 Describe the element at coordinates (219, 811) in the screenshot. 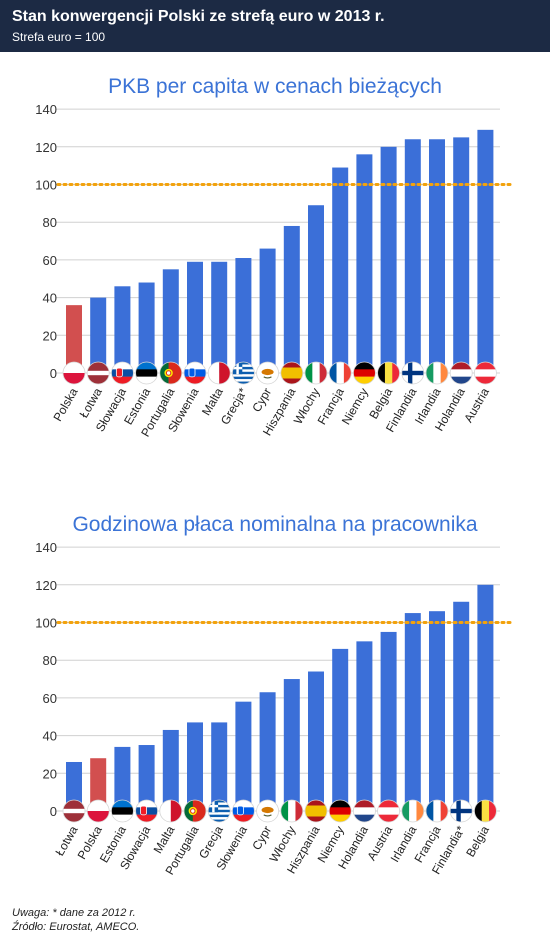

I see `flag-greece-icon` at that location.